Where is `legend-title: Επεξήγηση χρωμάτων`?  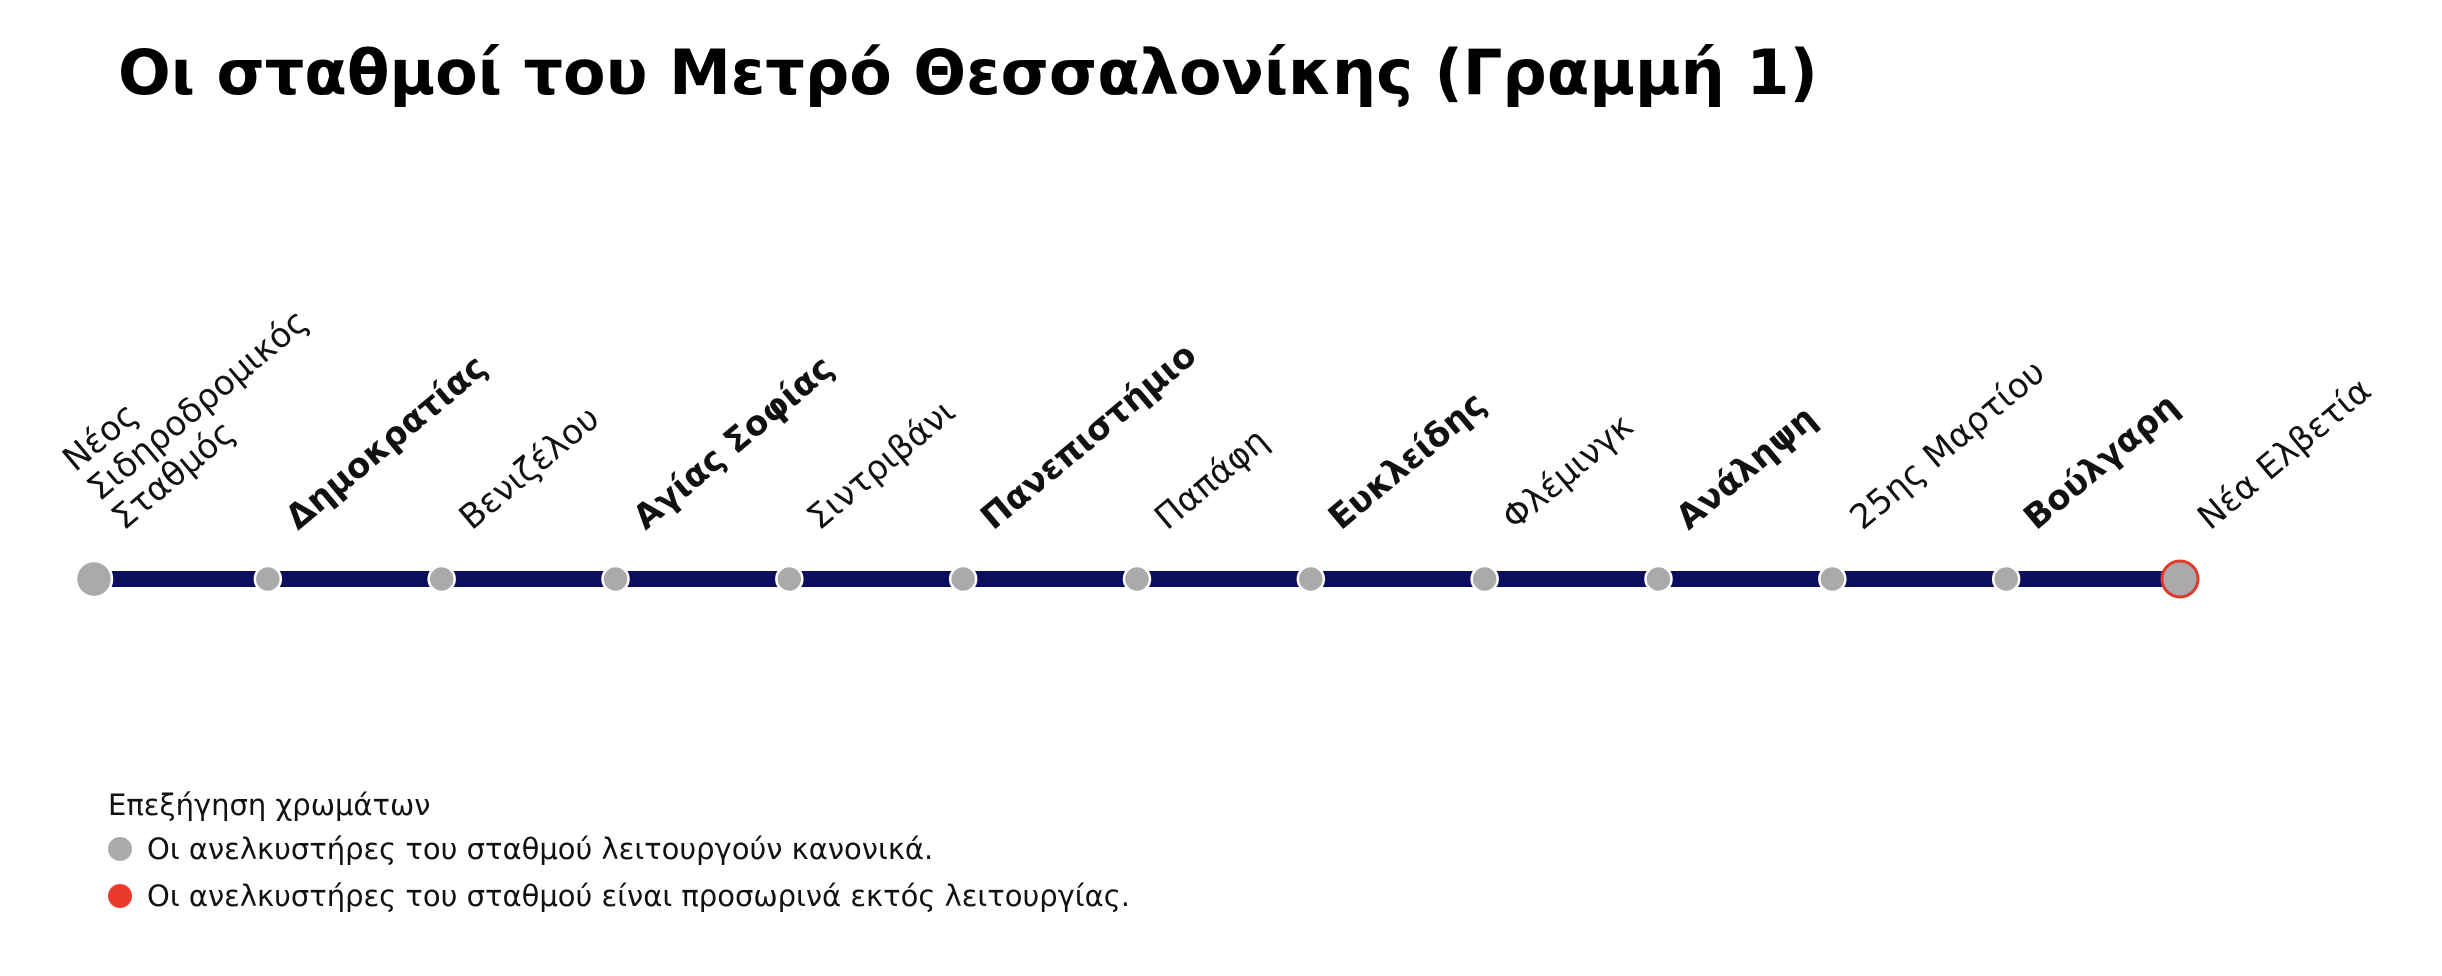
legend-title: Επεξήγηση χρωμάτων is located at coordinates (269, 805).